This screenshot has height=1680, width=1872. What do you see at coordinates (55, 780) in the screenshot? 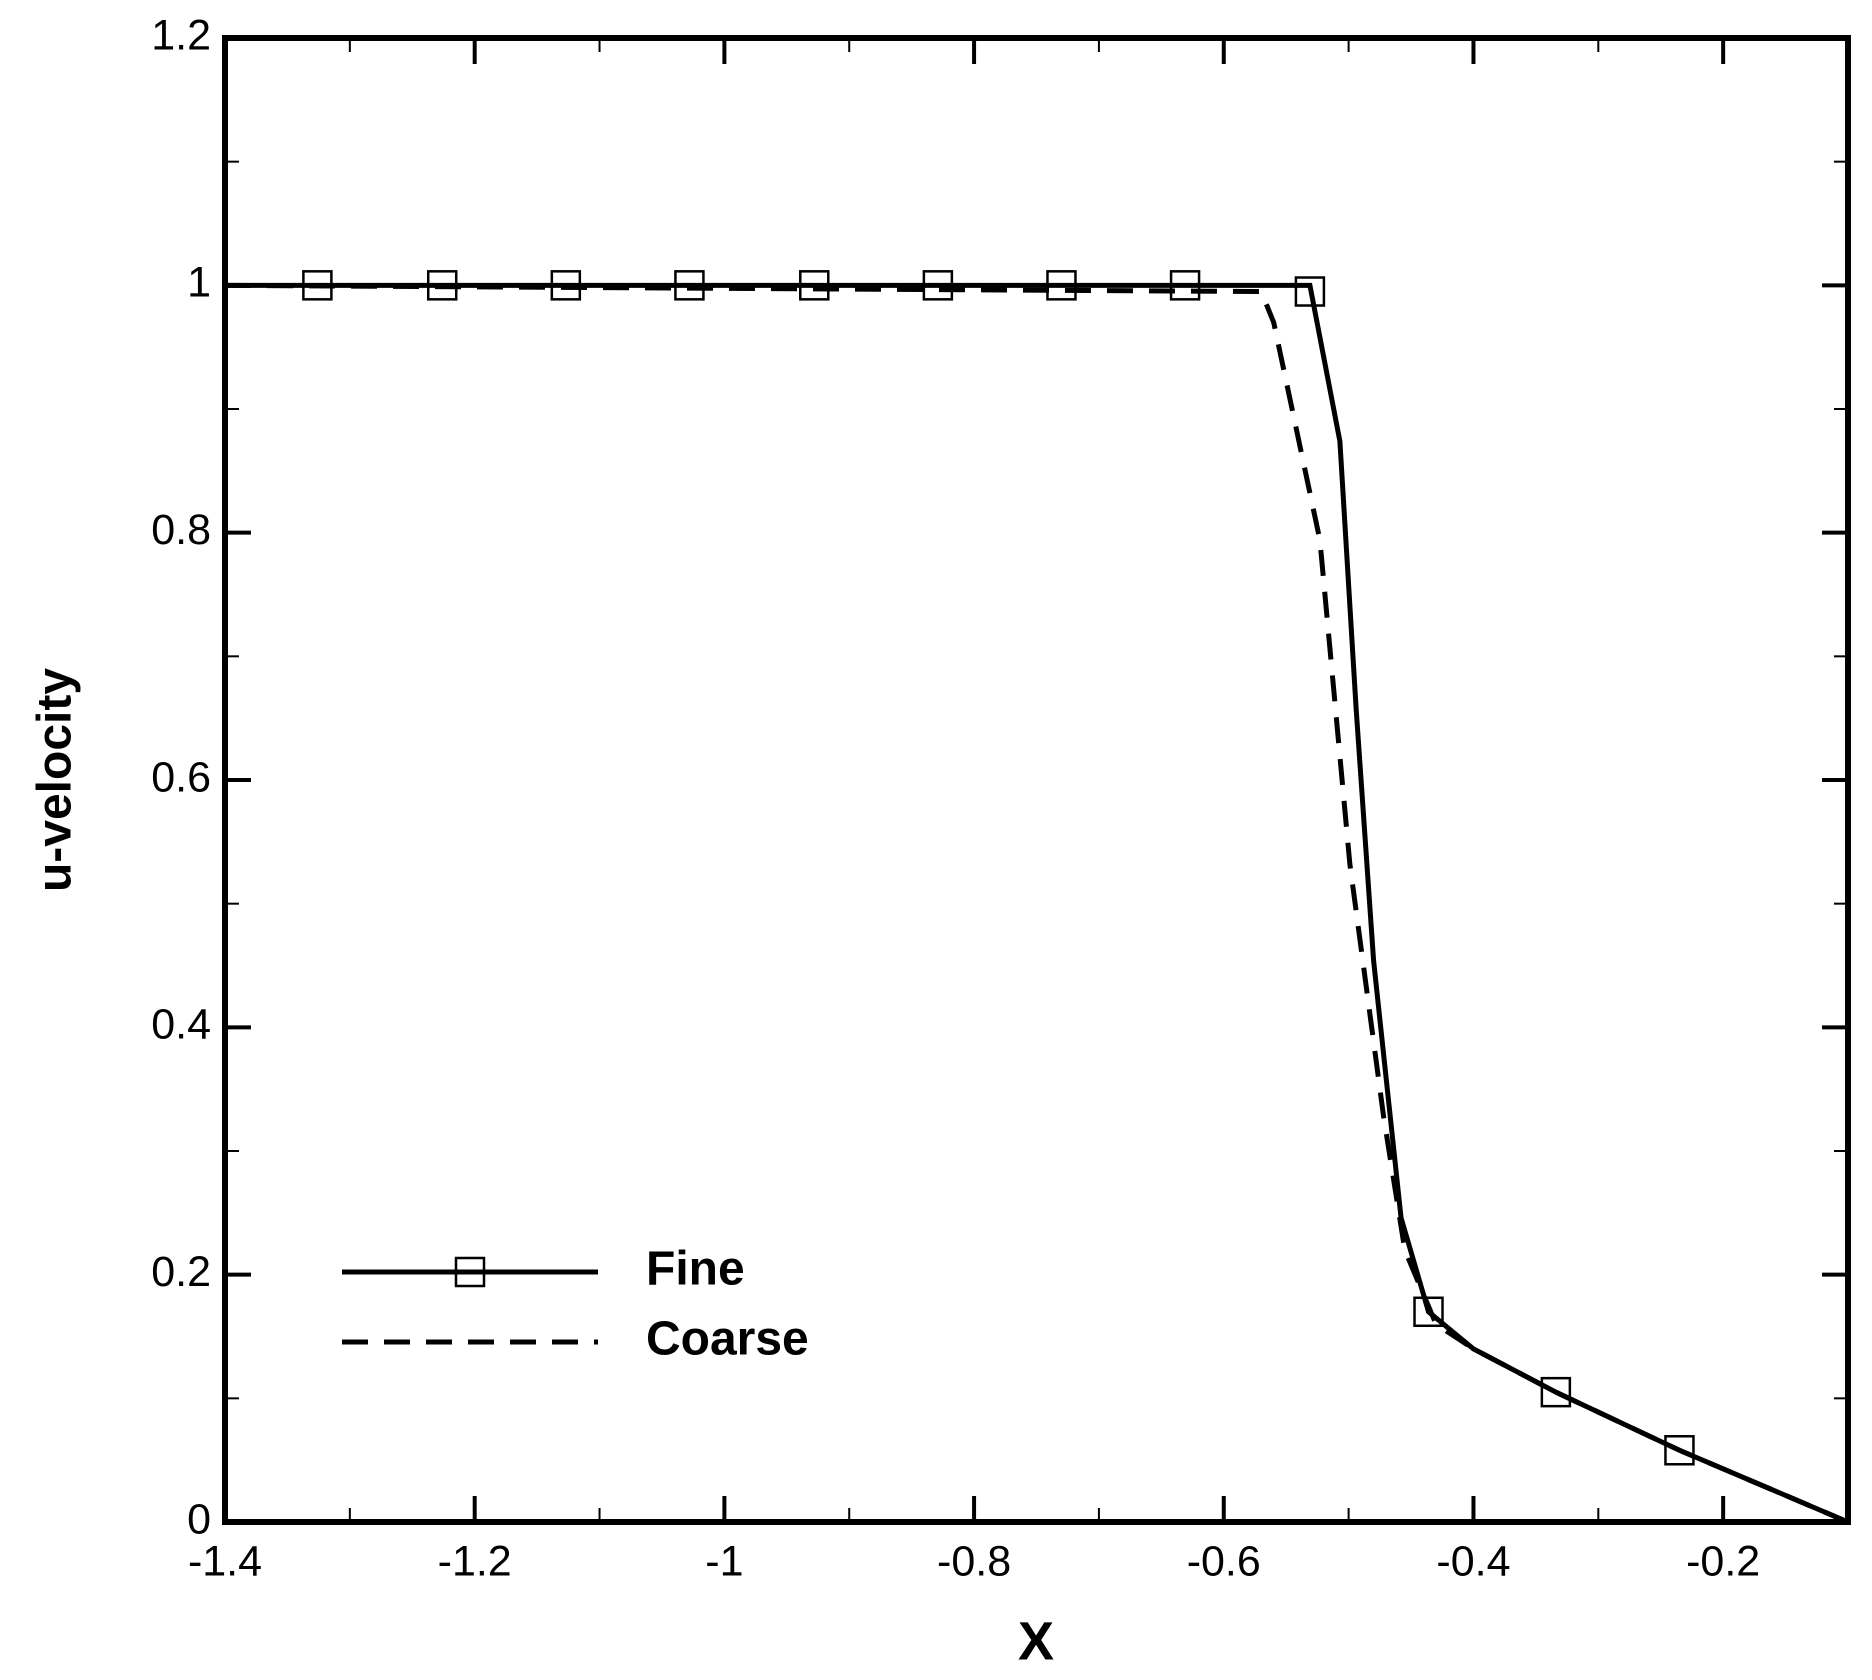
I see `y-axis-label: u-velocity` at bounding box center [55, 780].